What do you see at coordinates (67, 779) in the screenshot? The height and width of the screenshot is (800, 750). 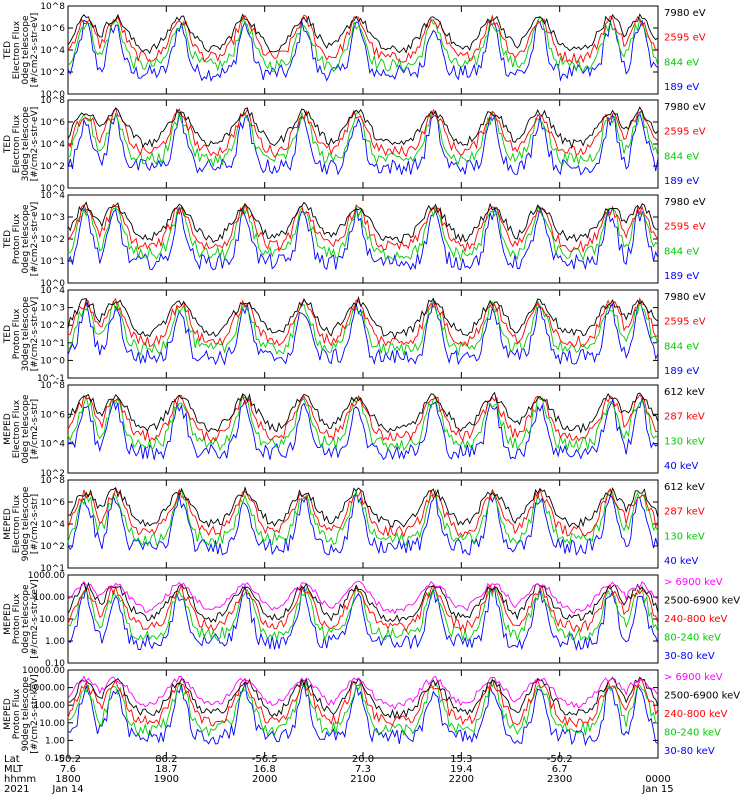 I see `x-axis-value: 1800` at bounding box center [67, 779].